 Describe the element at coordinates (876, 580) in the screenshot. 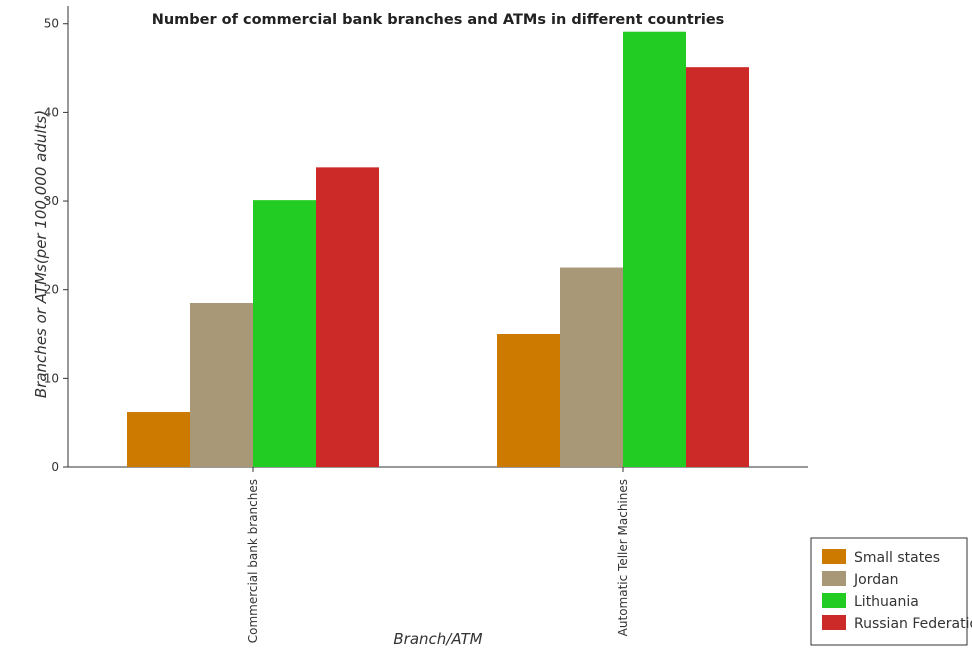

I see `legend-label: Jordan` at that location.